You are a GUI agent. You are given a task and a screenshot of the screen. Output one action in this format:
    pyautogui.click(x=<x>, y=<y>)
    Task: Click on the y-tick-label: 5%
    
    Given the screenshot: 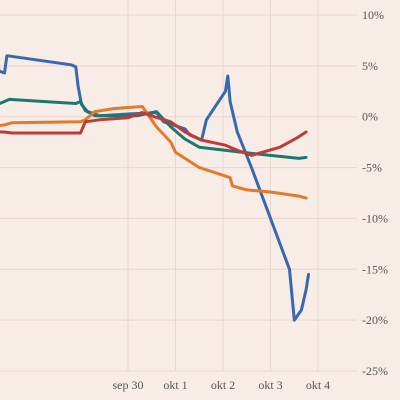 What is the action you would take?
    pyautogui.click(x=370, y=66)
    